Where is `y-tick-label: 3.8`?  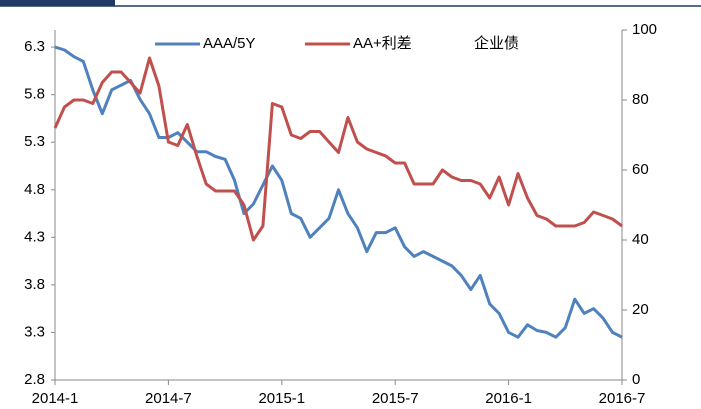 y-tick-label: 3.8 is located at coordinates (34, 284).